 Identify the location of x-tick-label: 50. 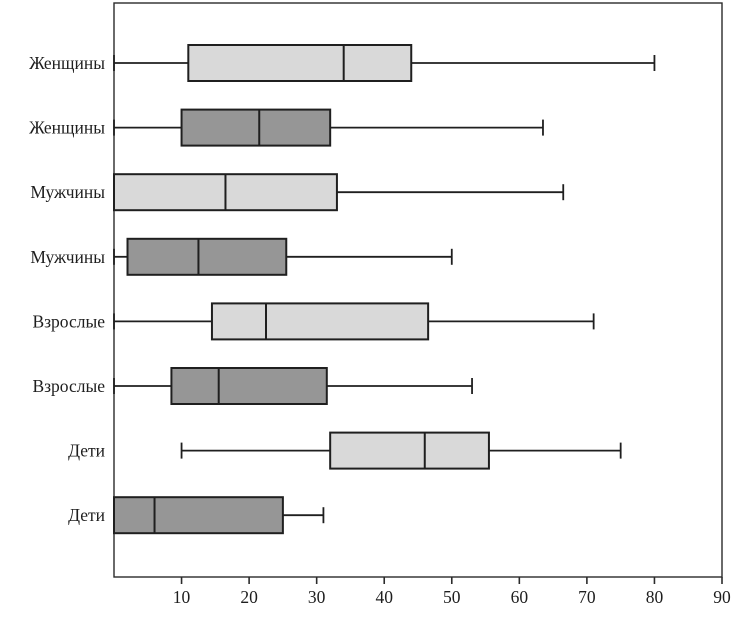
(452, 597).